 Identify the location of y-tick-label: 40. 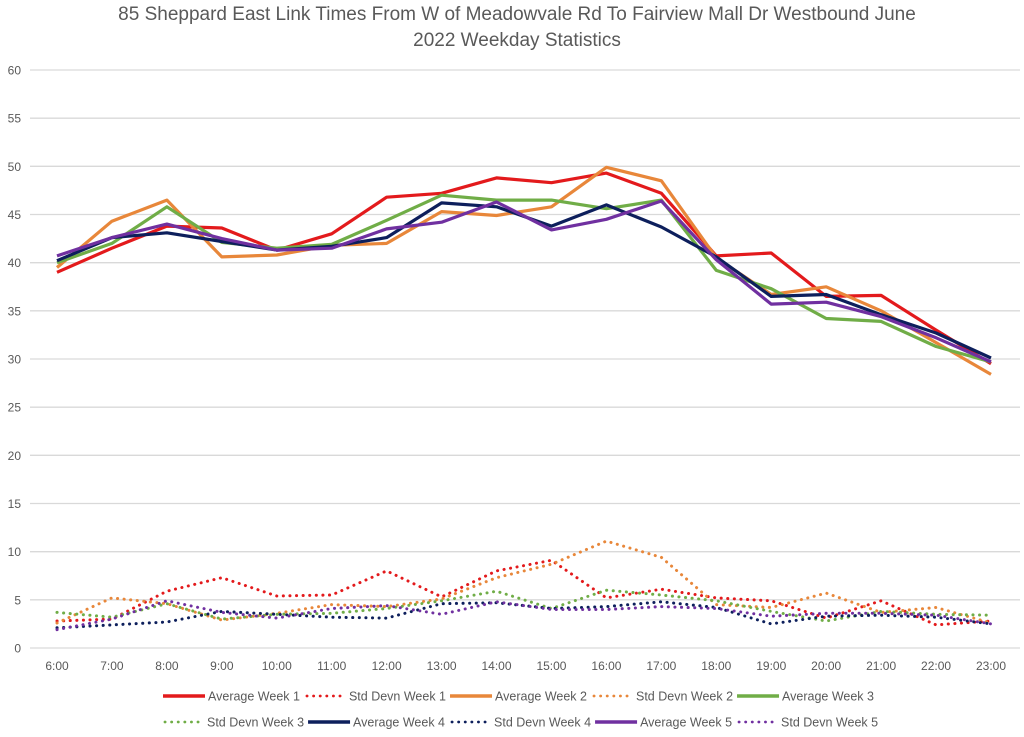
(15, 263).